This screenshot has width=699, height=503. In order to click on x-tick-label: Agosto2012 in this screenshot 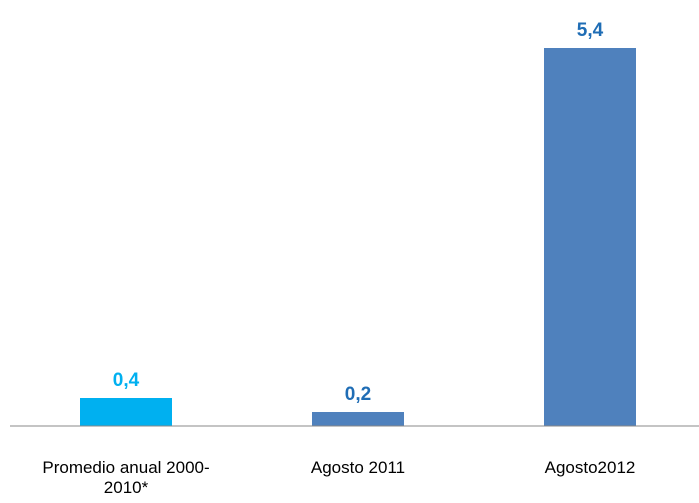, I will do `click(590, 467)`.